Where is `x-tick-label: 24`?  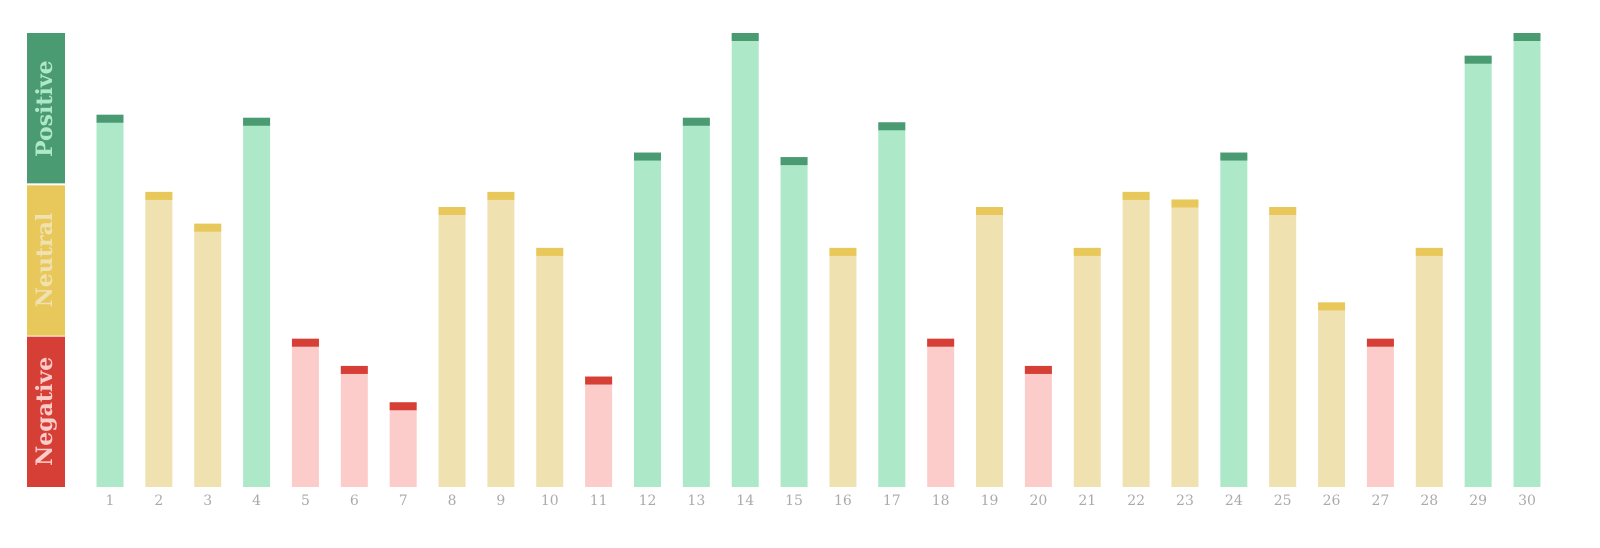
x-tick-label: 24 is located at coordinates (1234, 501).